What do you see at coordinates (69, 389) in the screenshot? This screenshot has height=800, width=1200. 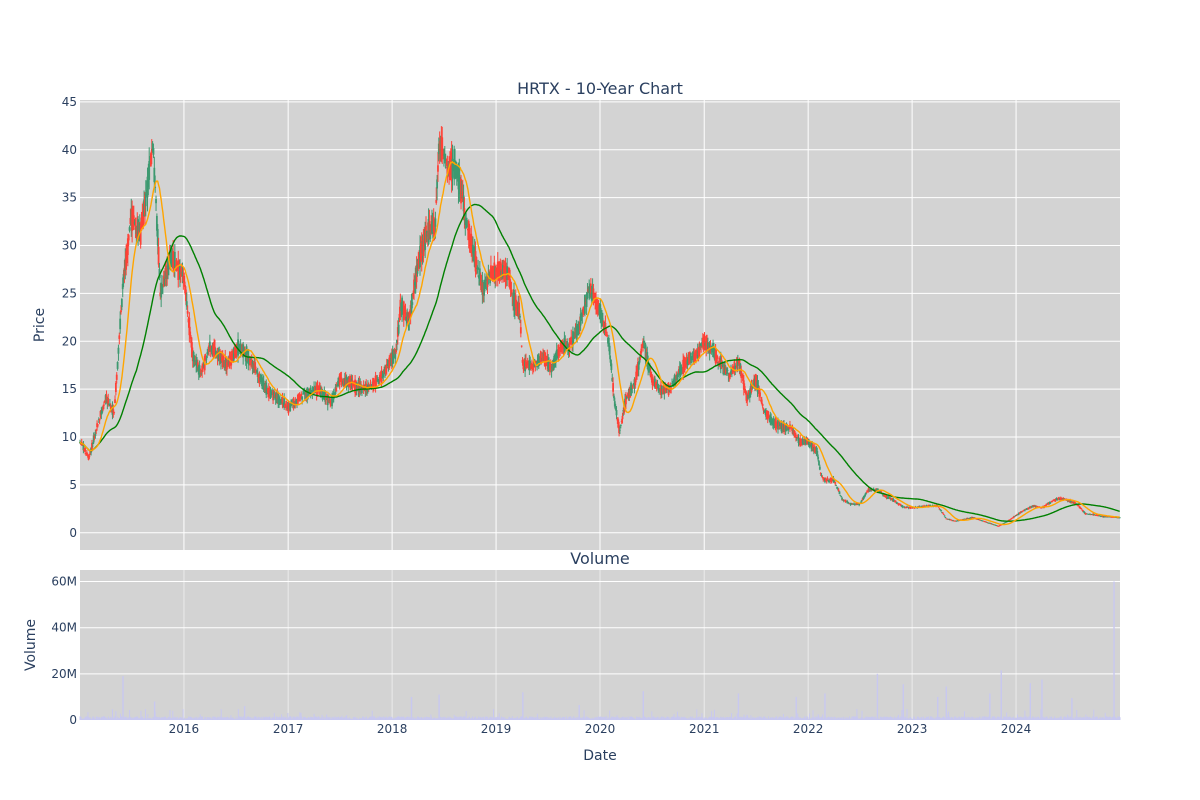 I see `price-tick-label: 15` at bounding box center [69, 389].